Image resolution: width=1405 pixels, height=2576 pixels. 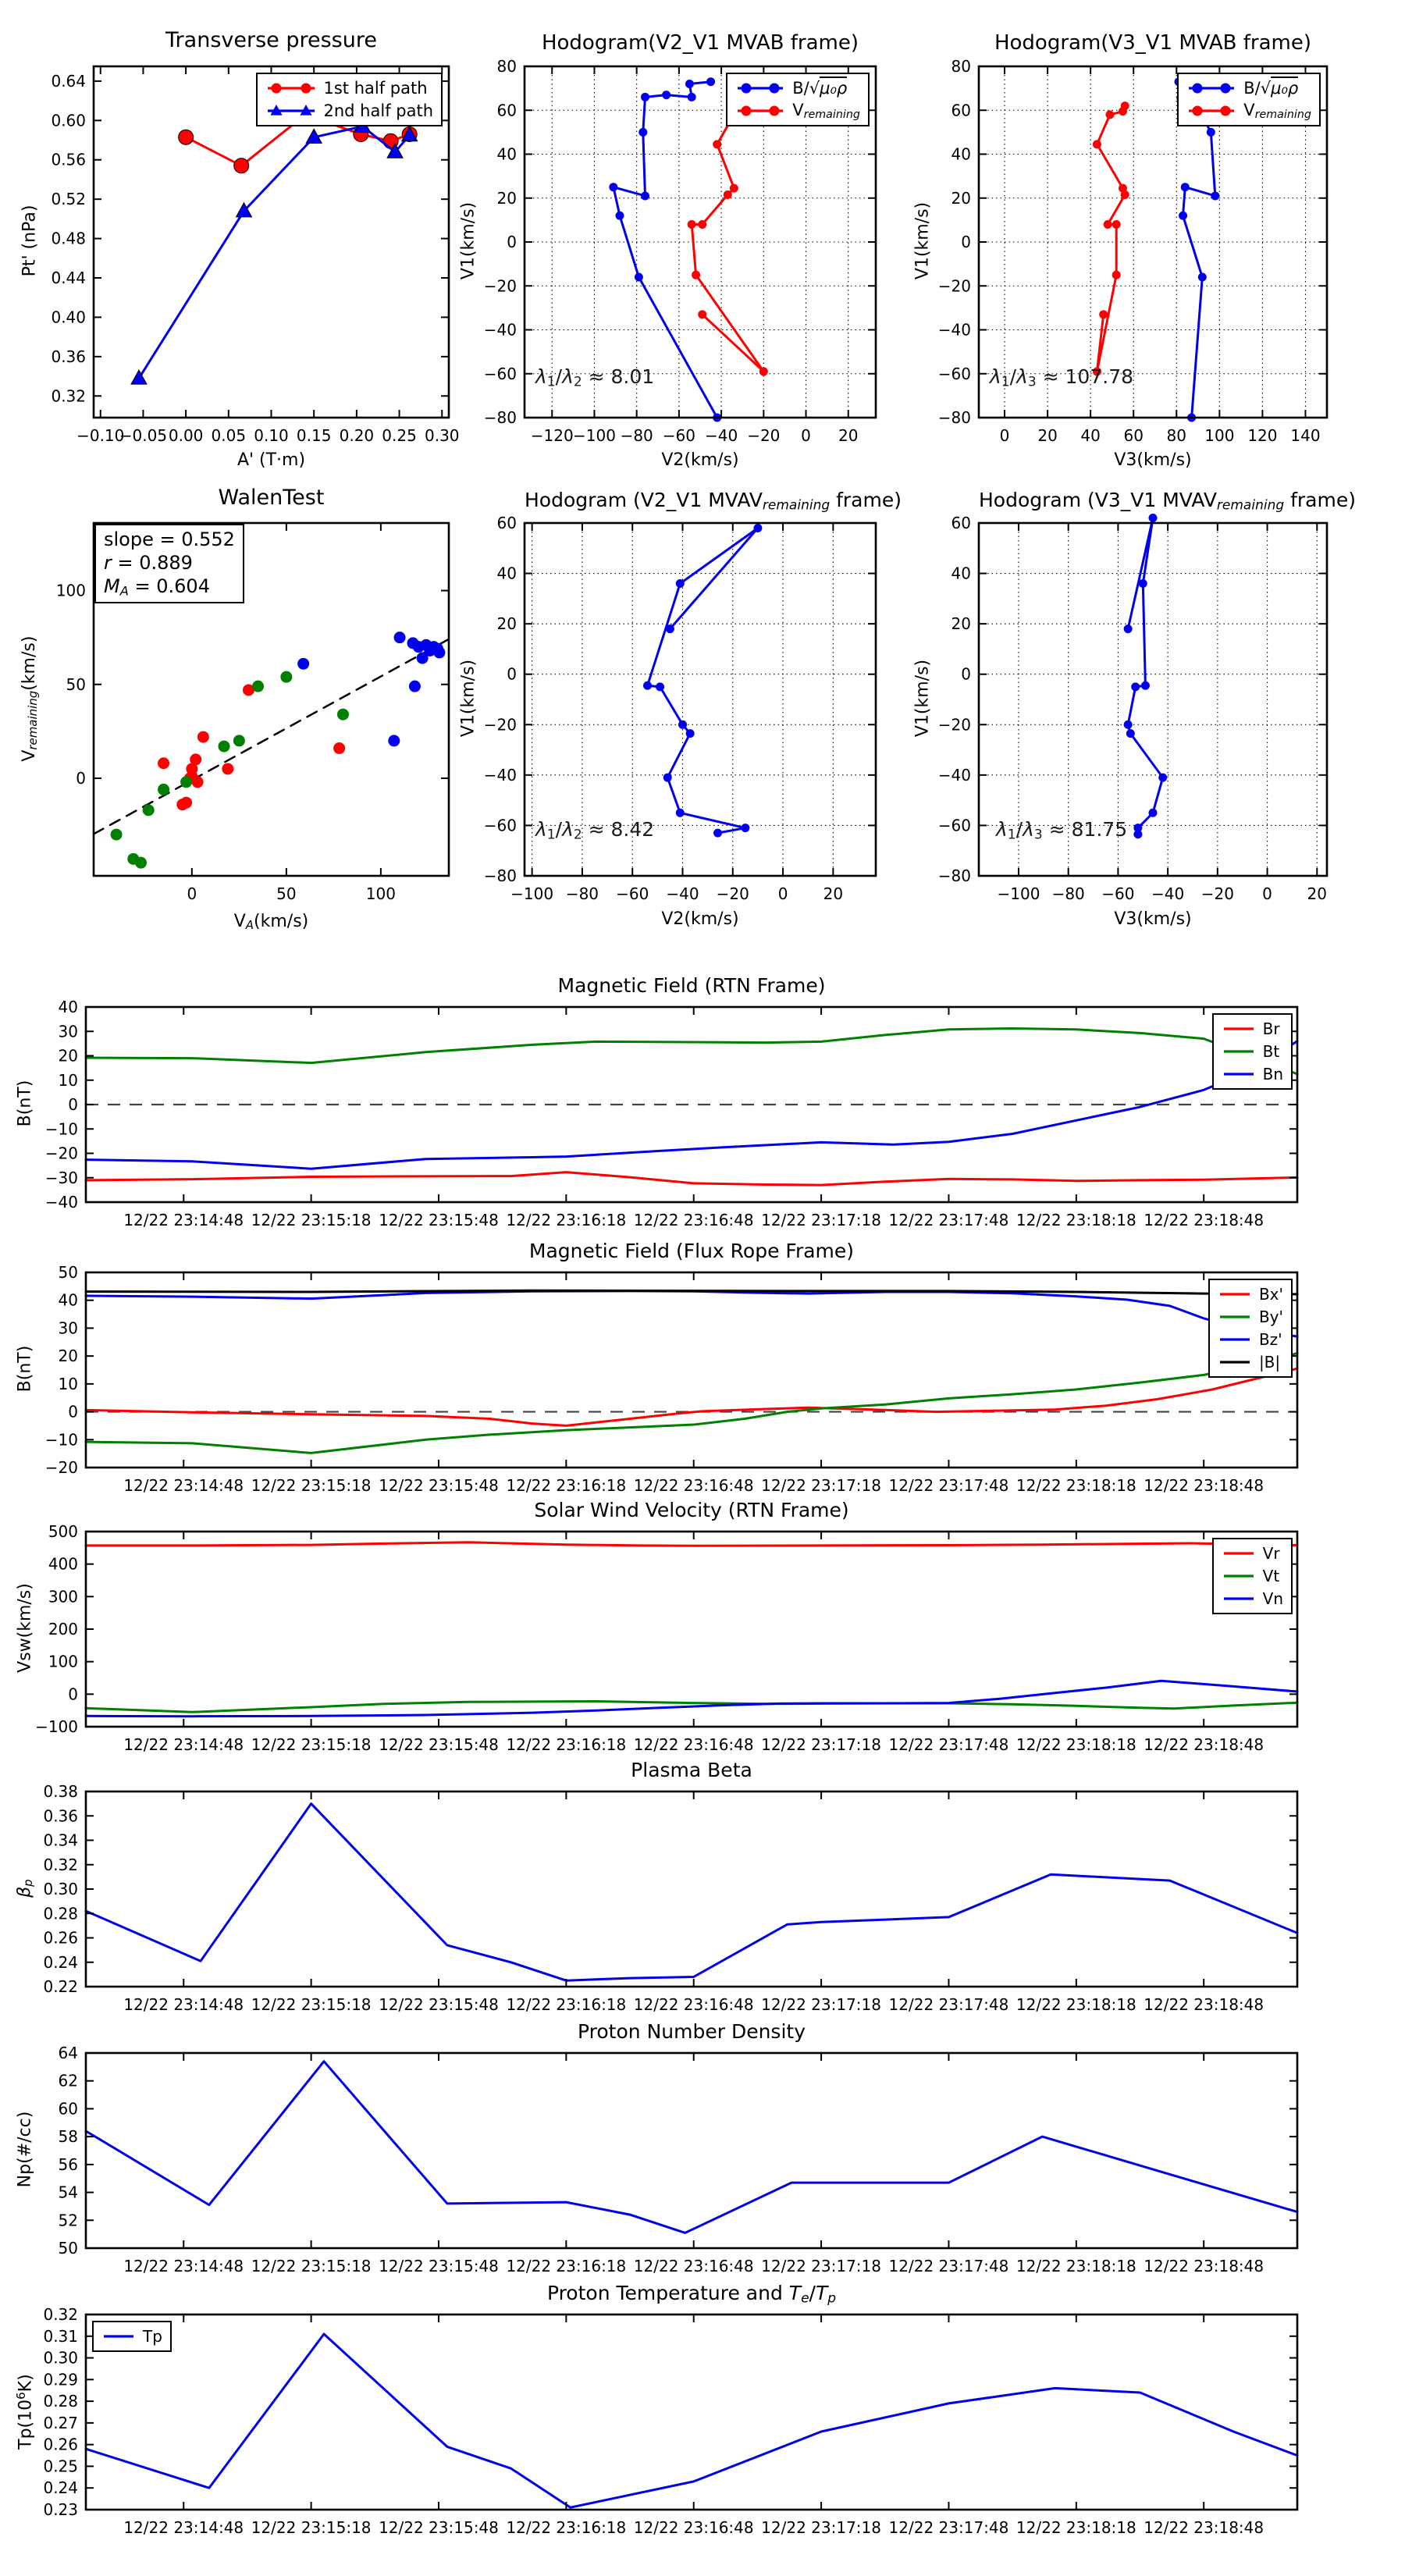 I want to click on x-tick-label: 0.30, so click(x=443, y=435).